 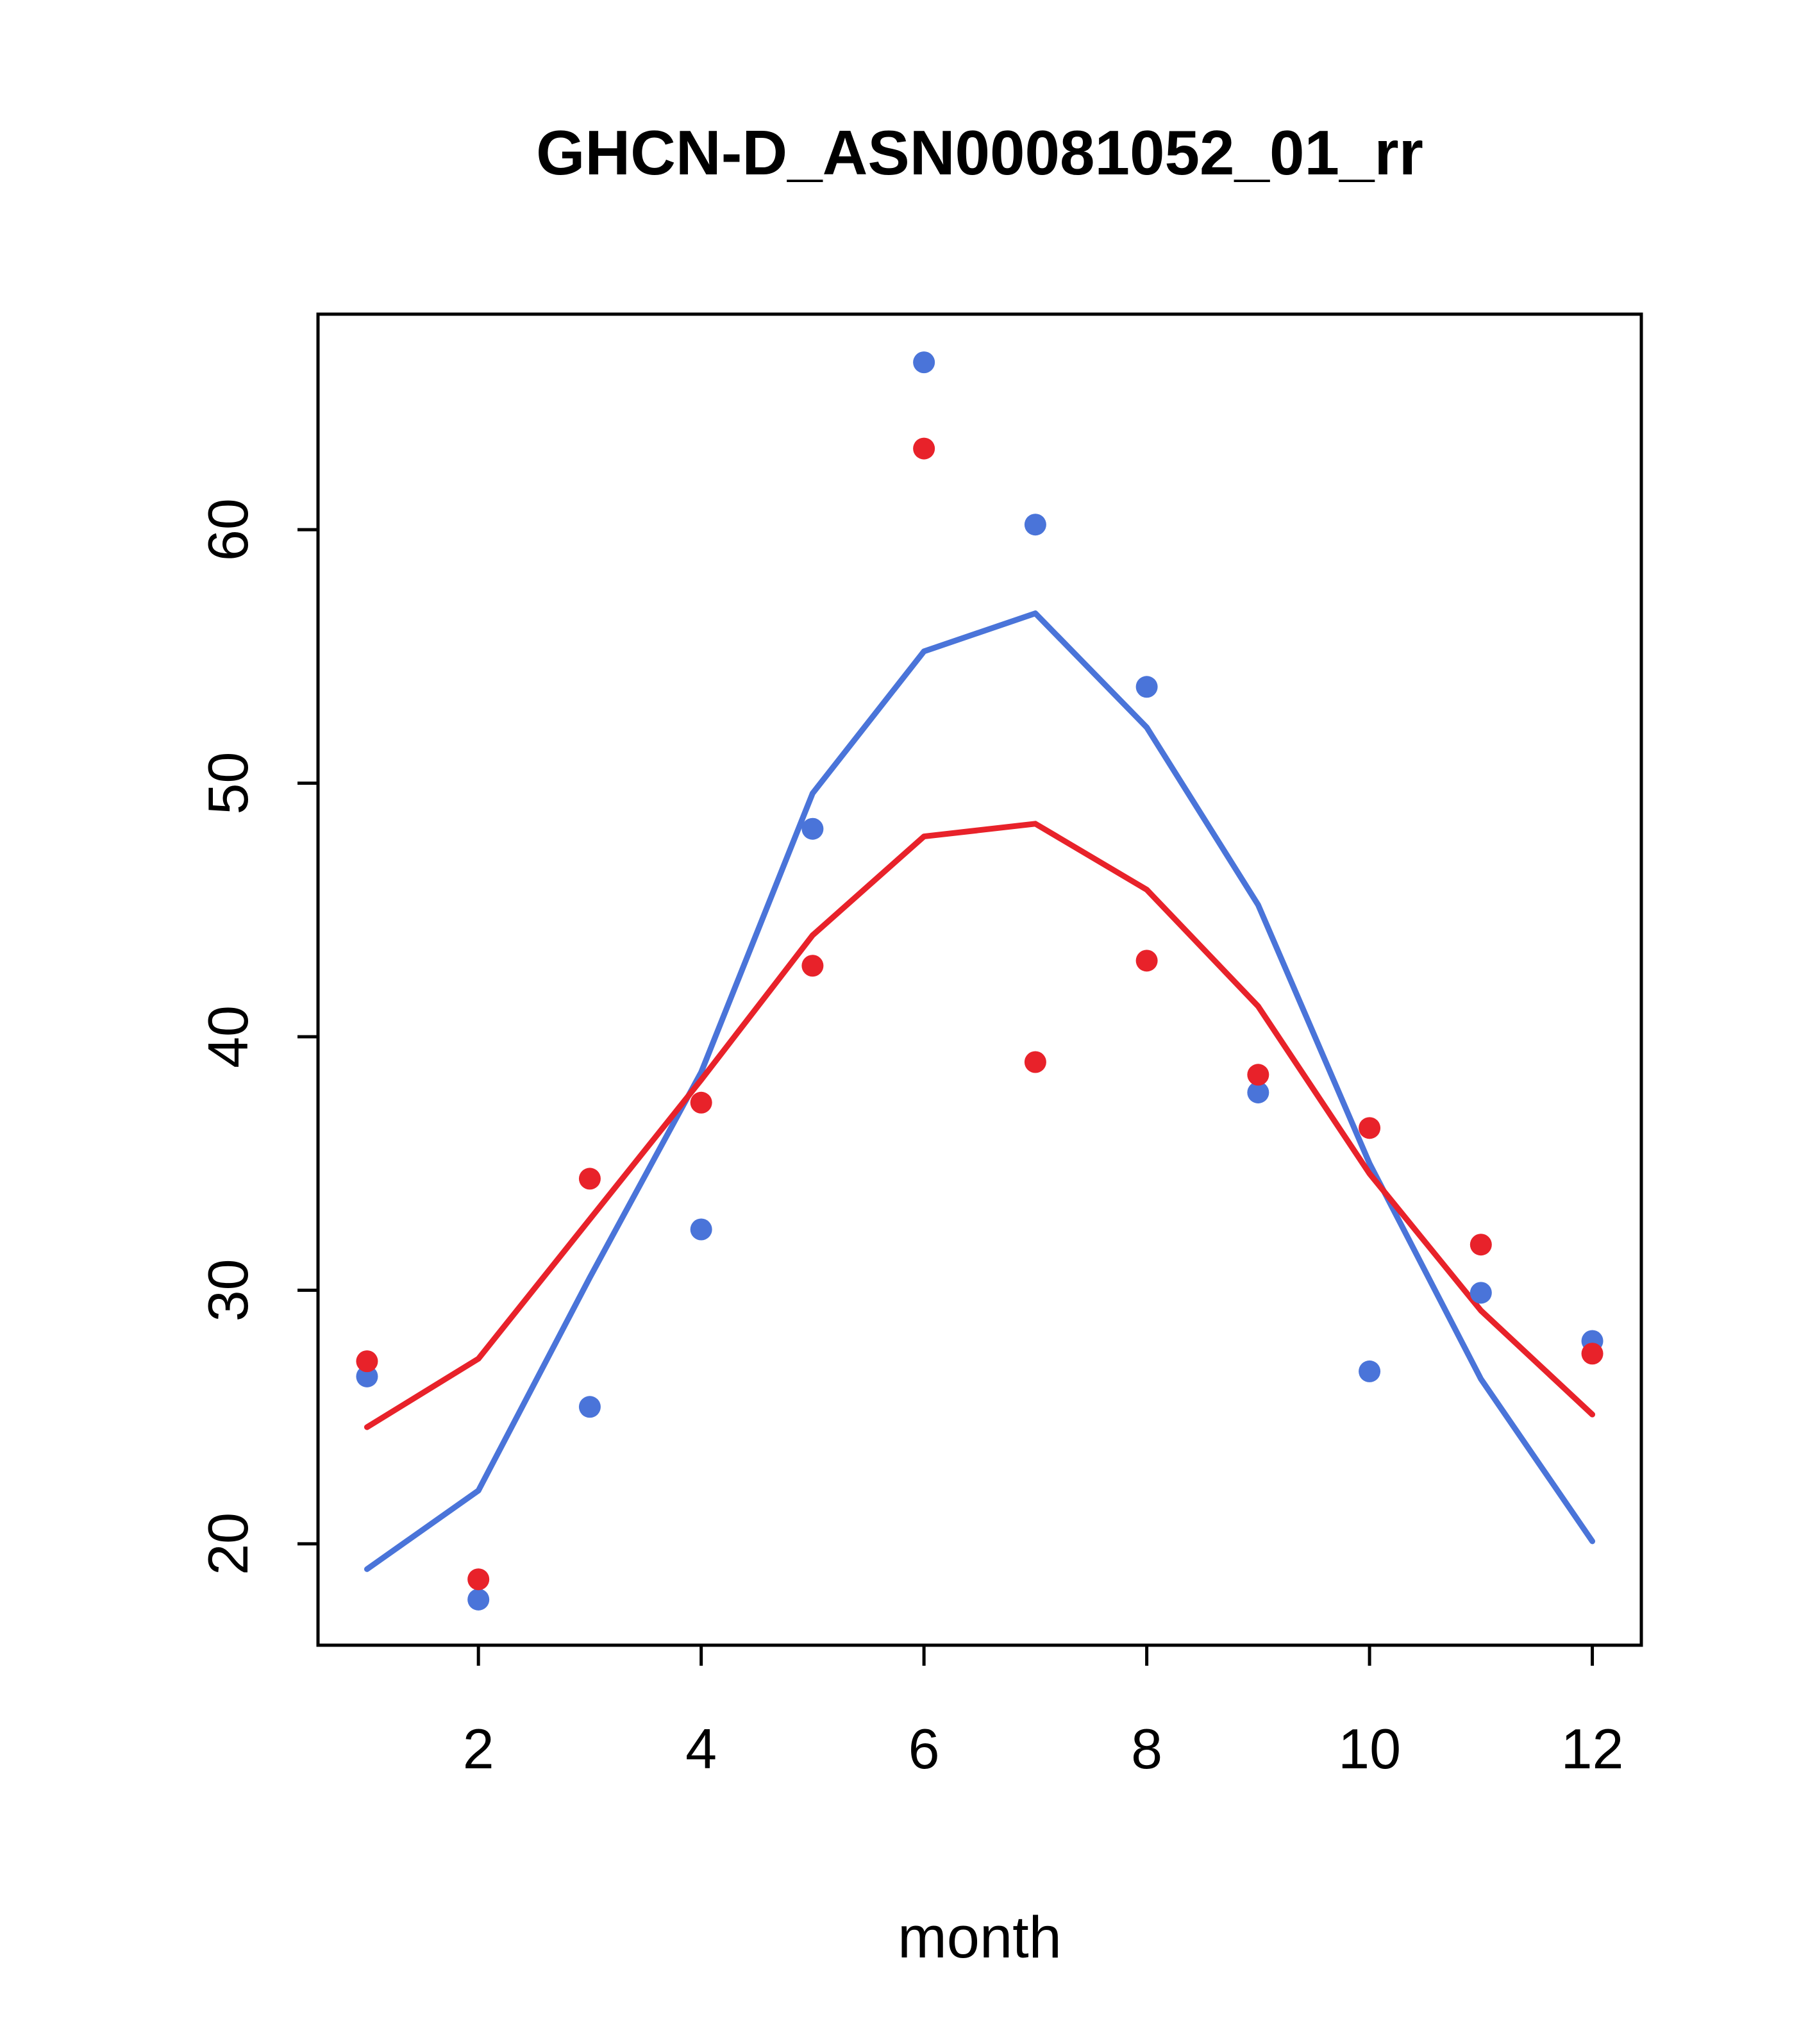 What do you see at coordinates (980, 1938) in the screenshot?
I see `x-axis-label: month` at bounding box center [980, 1938].